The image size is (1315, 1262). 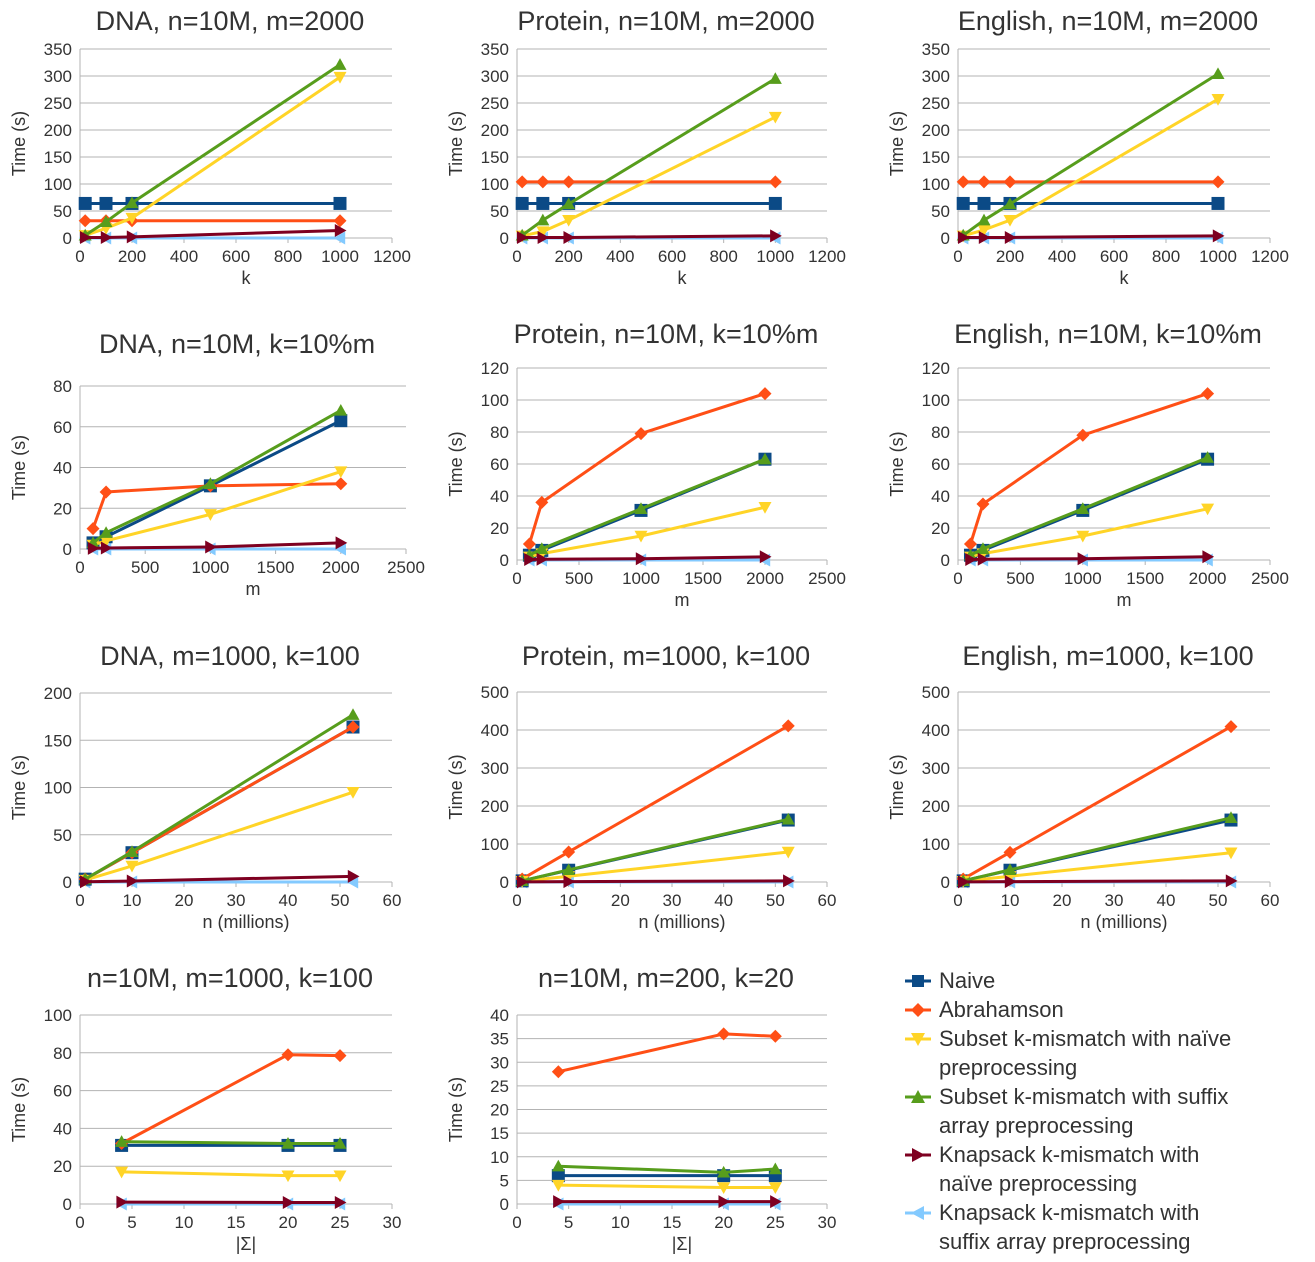 I want to click on y-tick-label: 300, so click(x=58, y=76).